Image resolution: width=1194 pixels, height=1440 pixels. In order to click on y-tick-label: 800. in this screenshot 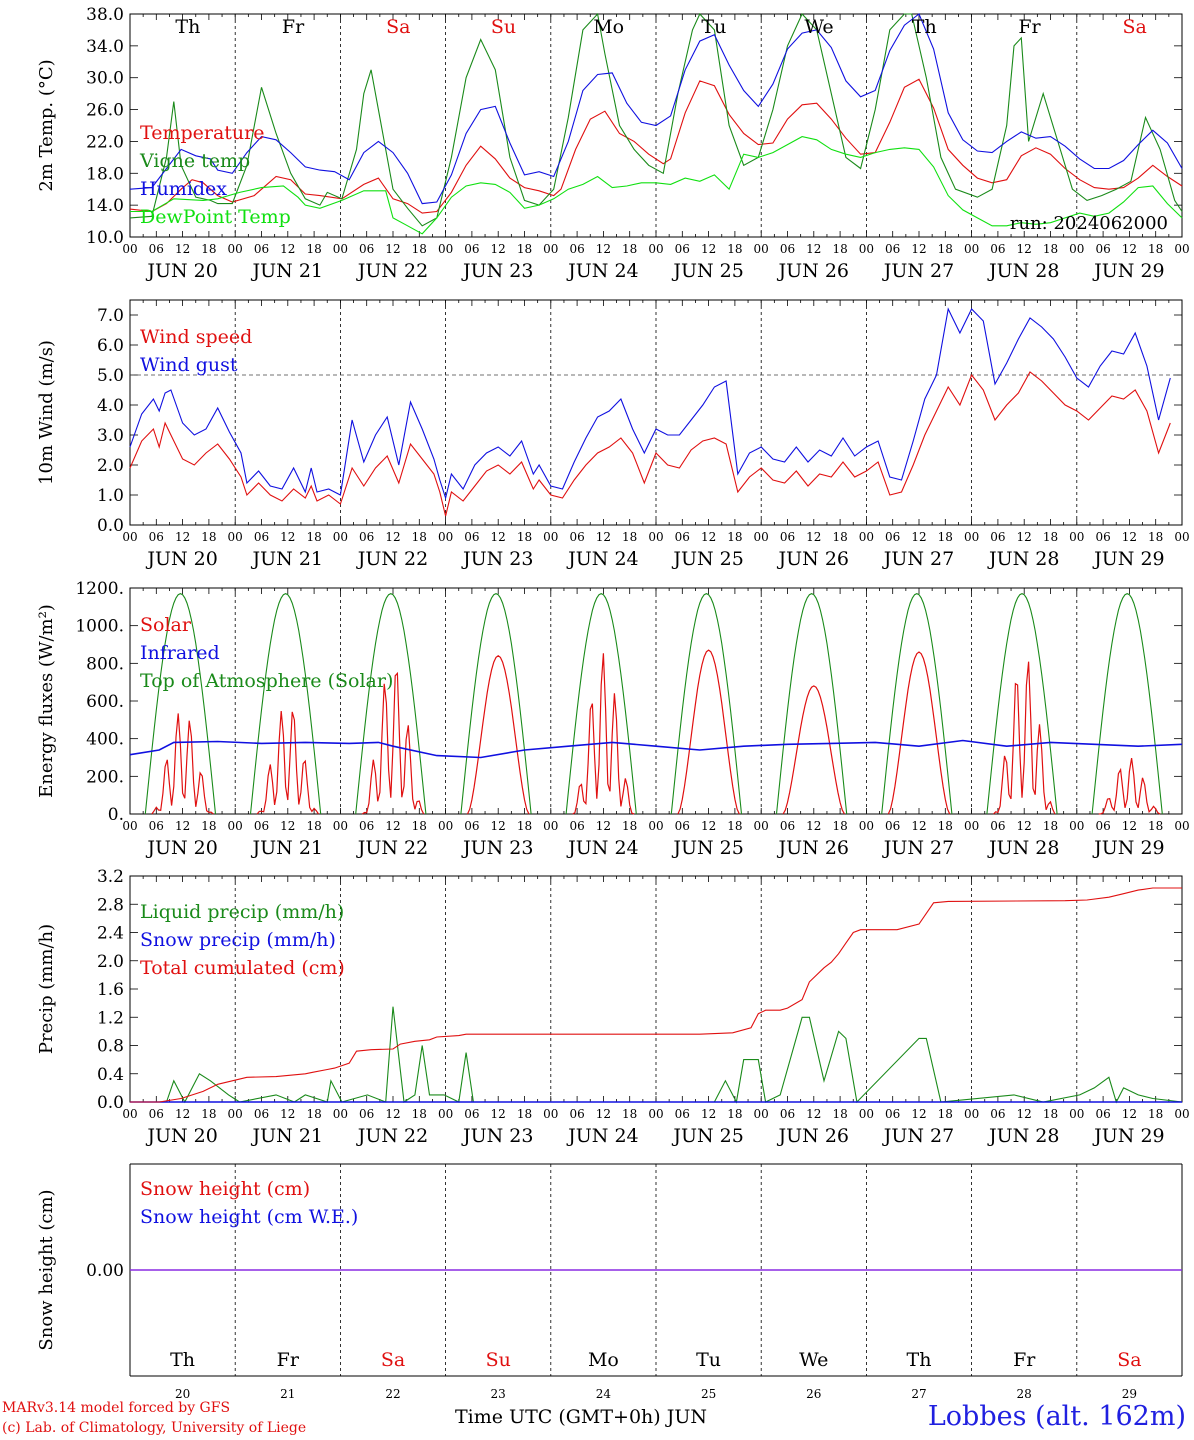, I will do `click(105, 664)`.